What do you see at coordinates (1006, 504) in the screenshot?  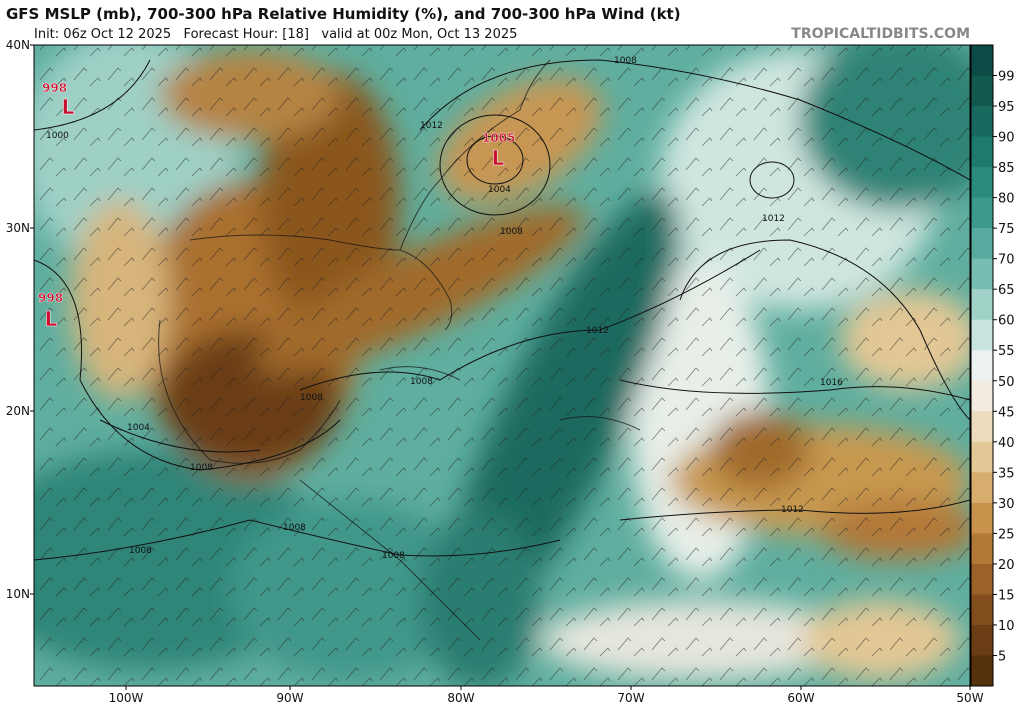 I see `colorbar-label: 30` at bounding box center [1006, 504].